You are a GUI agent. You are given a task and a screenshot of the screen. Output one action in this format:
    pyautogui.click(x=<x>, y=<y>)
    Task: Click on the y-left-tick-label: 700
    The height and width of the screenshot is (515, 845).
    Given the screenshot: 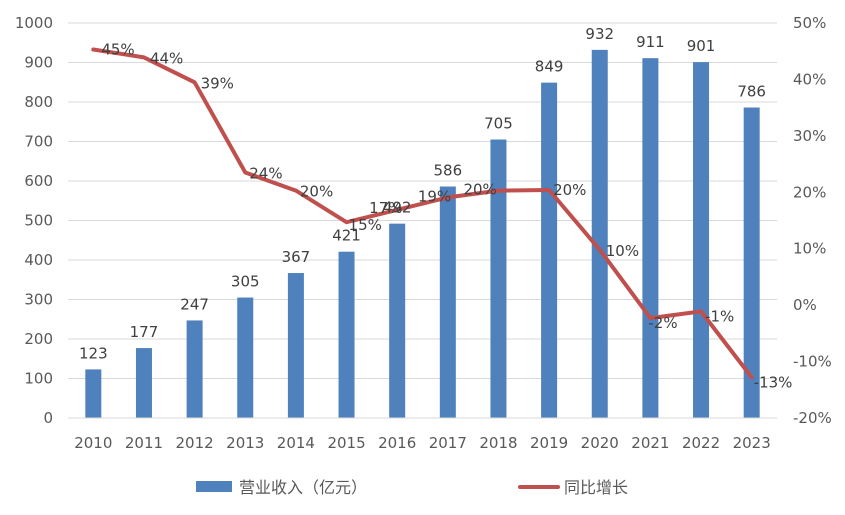 What is the action you would take?
    pyautogui.click(x=38, y=142)
    